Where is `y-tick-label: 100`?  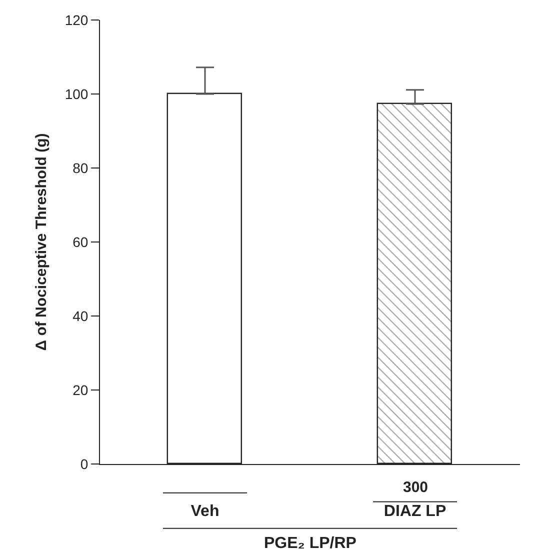
y-tick-label: 100 is located at coordinates (76, 94).